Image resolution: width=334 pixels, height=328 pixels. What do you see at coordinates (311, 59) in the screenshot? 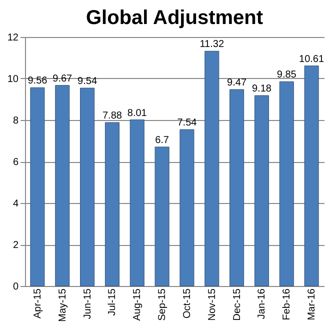
I see `data-label: 10.61` at bounding box center [311, 59].